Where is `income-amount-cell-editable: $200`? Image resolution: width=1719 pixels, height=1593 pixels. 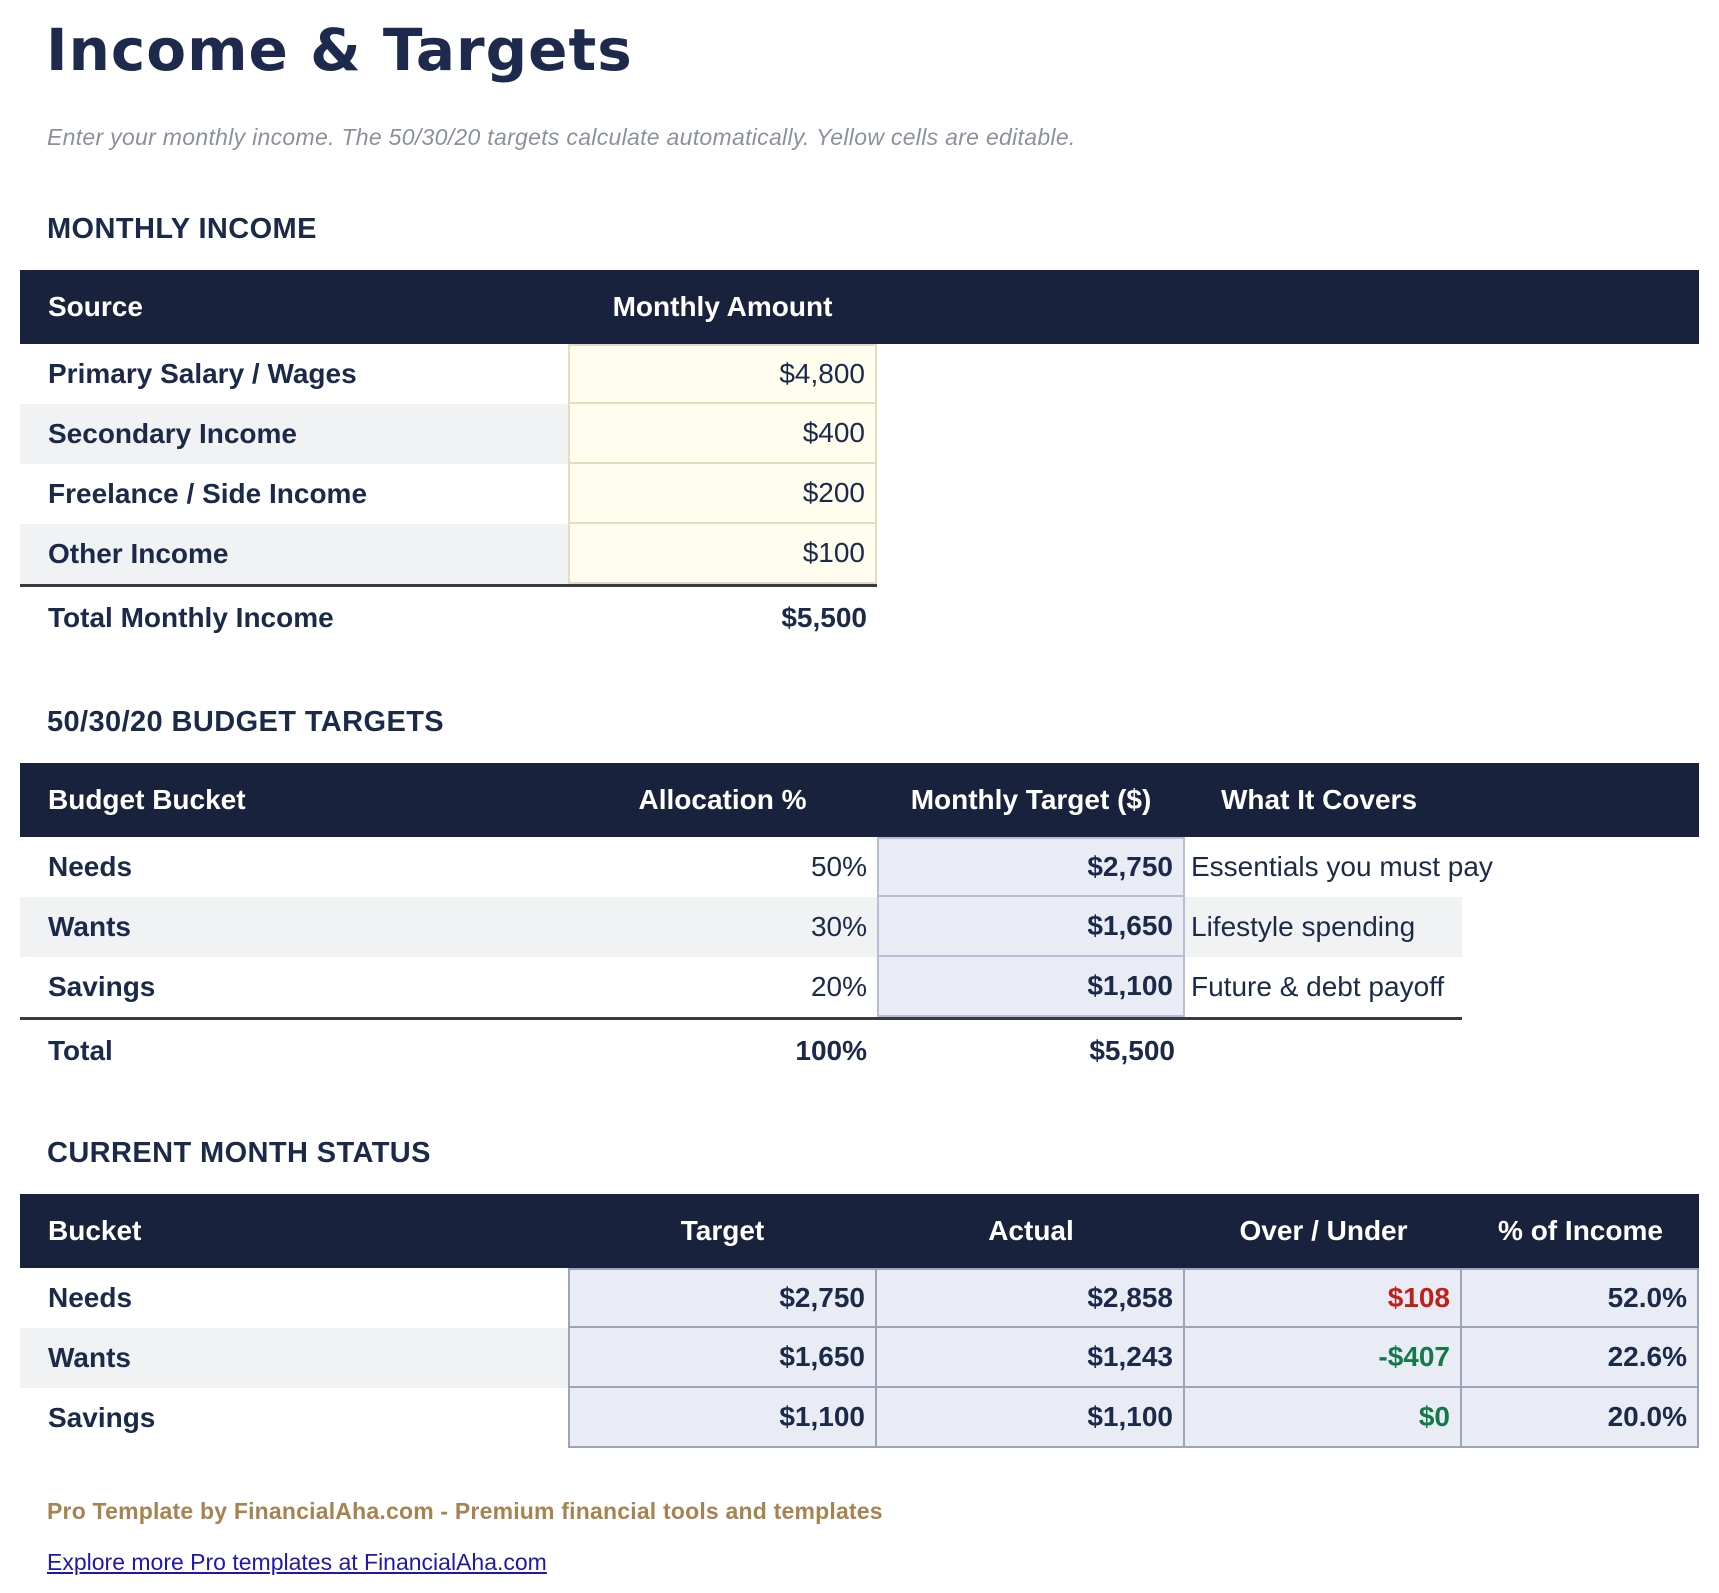 income-amount-cell-editable: $200 is located at coordinates (722, 494).